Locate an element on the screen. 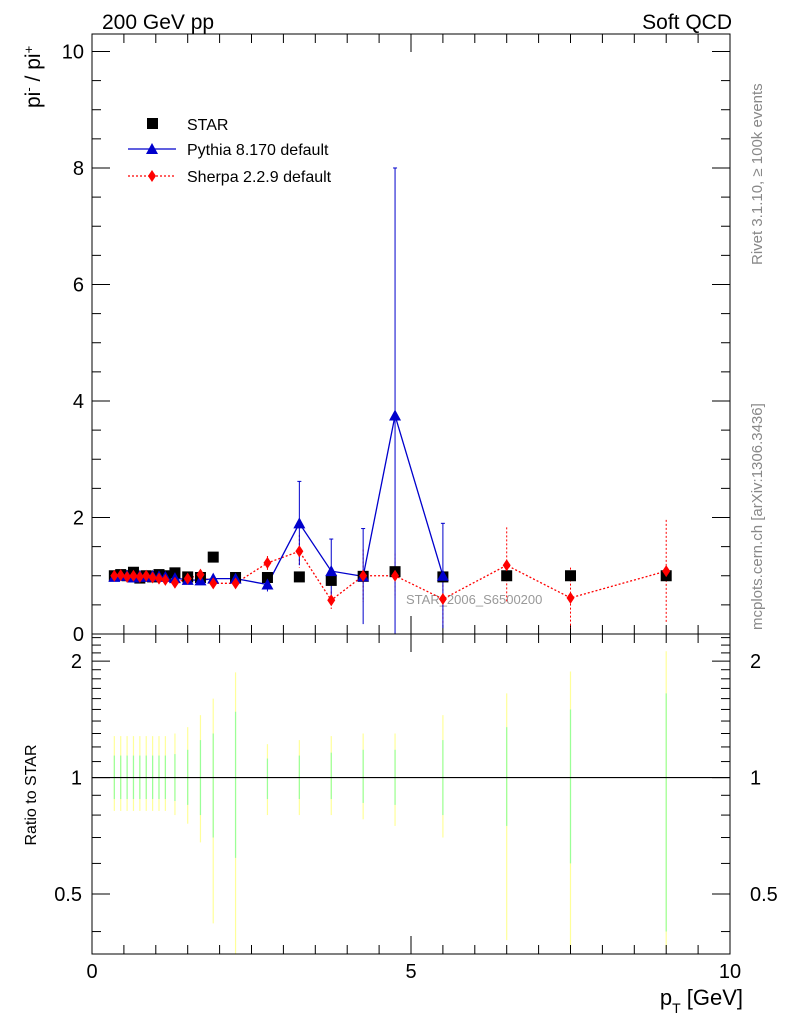 Image resolution: width=786 pixels, height=1024 pixels. xtick-labels: 0 5 10 is located at coordinates (413, 972).